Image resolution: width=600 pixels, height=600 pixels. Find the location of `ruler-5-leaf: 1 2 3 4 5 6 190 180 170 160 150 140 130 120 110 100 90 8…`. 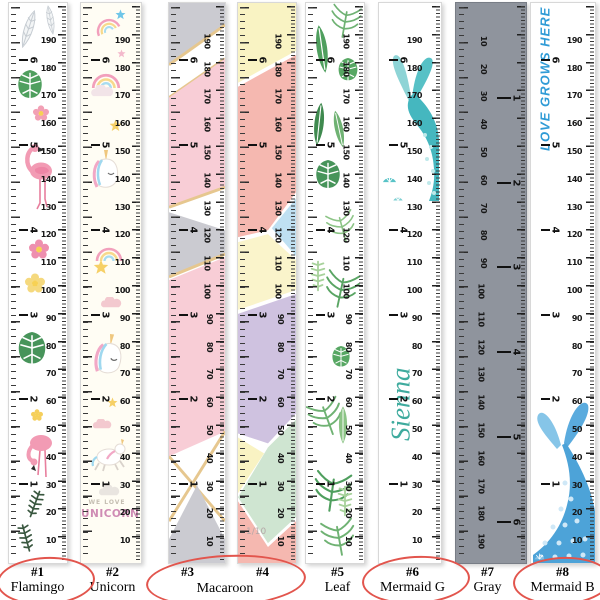

ruler-5-leaf: 1 2 3 4 5 6 190 180 170 160 150 140 130 120 110 100 90 8… is located at coordinates (335, 283).